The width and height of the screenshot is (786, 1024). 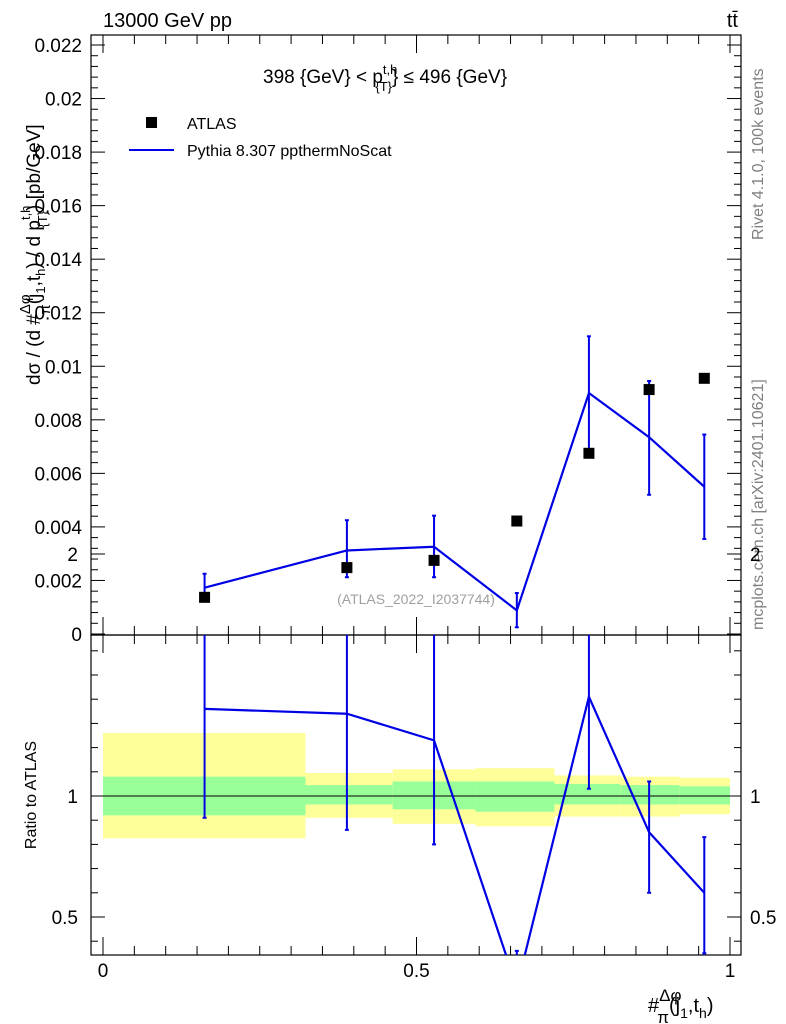 What do you see at coordinates (323, 77) in the screenshot?
I see `title-pre: 398 {GeV} < p` at bounding box center [323, 77].